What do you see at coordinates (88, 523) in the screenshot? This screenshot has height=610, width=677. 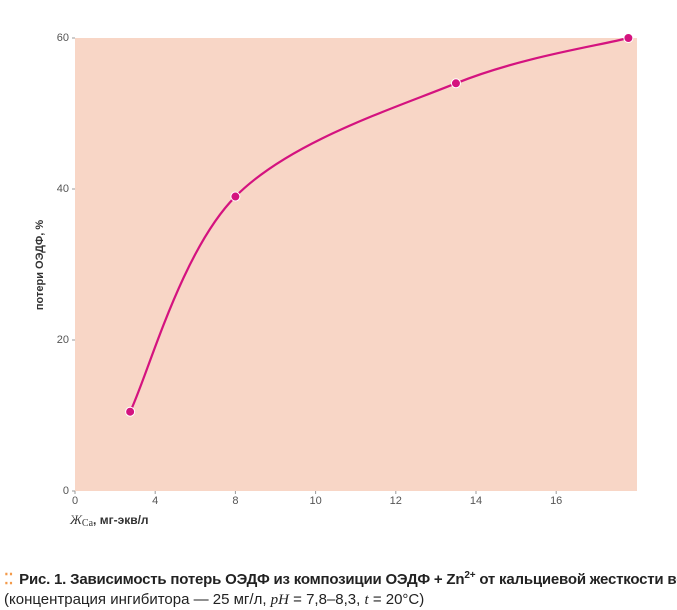 I see `x-label-subscript: Ca` at bounding box center [88, 523].